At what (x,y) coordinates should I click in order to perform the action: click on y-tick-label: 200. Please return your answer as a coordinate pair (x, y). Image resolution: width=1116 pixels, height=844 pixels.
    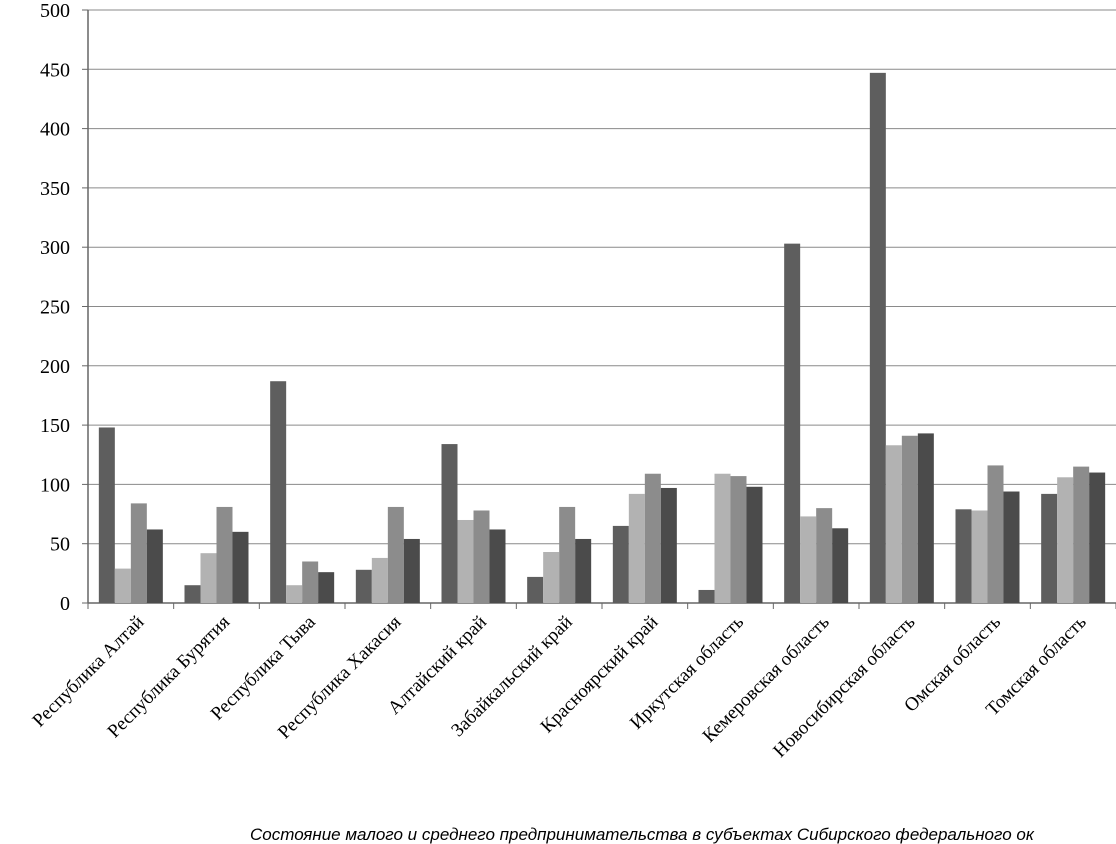
    Looking at the image, I should click on (55, 367).